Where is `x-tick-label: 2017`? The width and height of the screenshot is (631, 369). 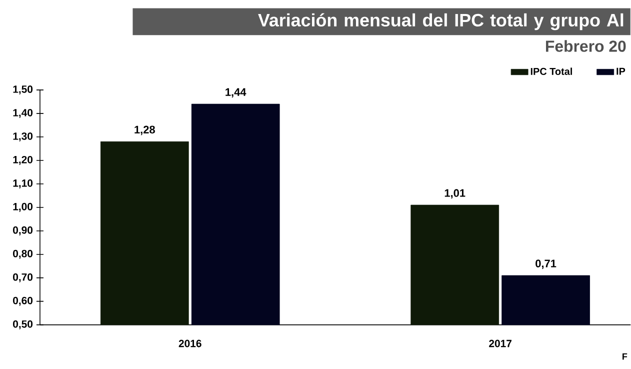 x-tick-label: 2017 is located at coordinates (500, 344).